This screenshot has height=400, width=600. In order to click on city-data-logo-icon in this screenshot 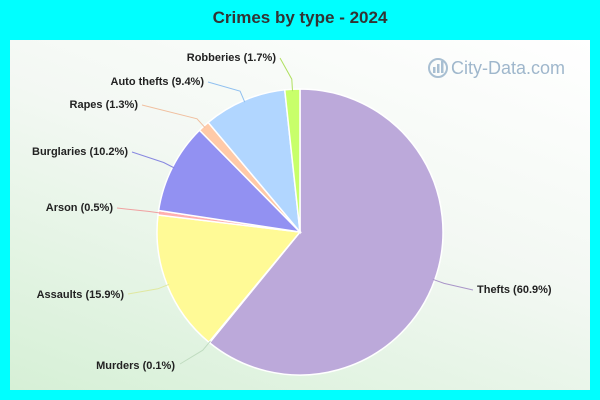, I will do `click(438, 68)`.